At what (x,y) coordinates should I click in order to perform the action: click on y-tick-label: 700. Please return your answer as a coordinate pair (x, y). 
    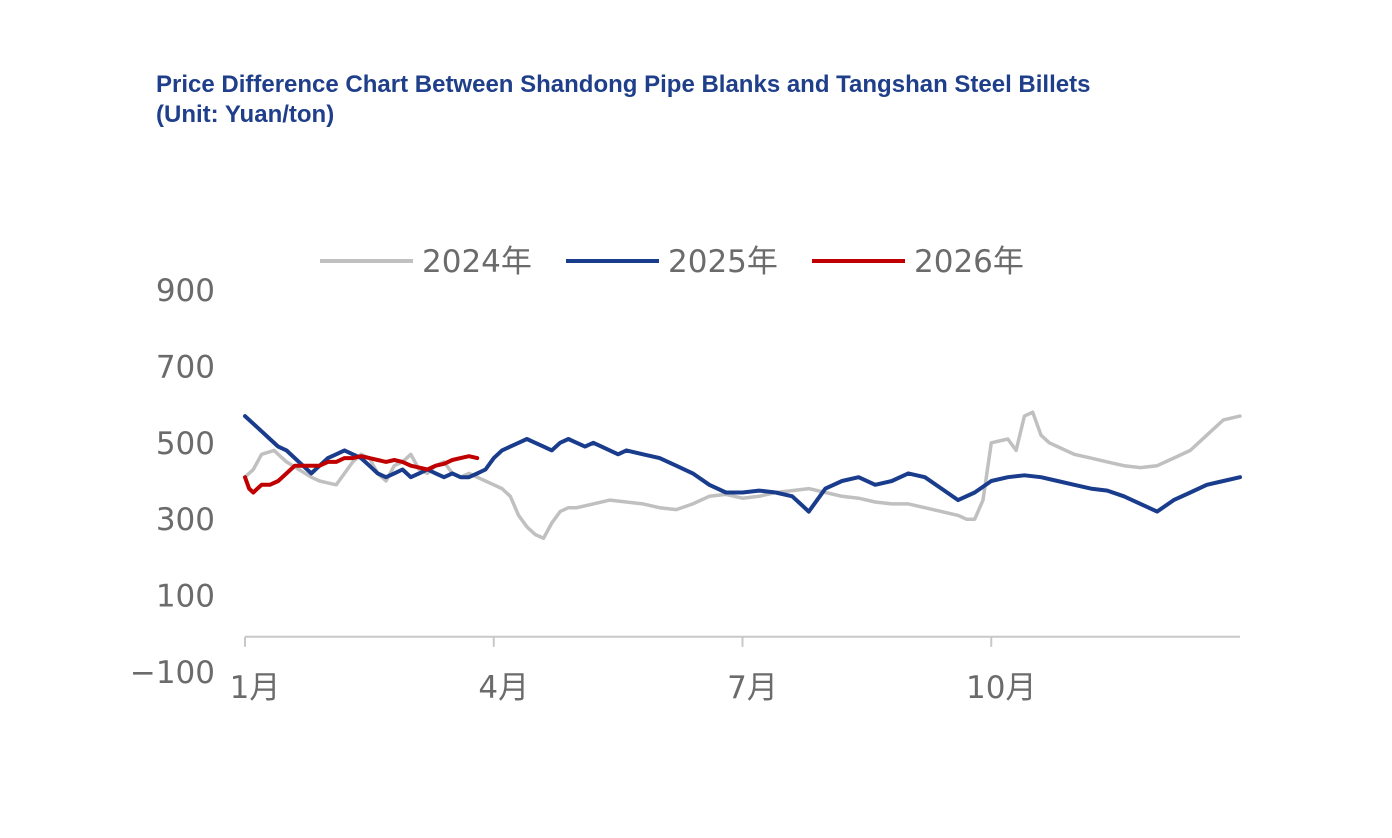
    Looking at the image, I should click on (185, 367).